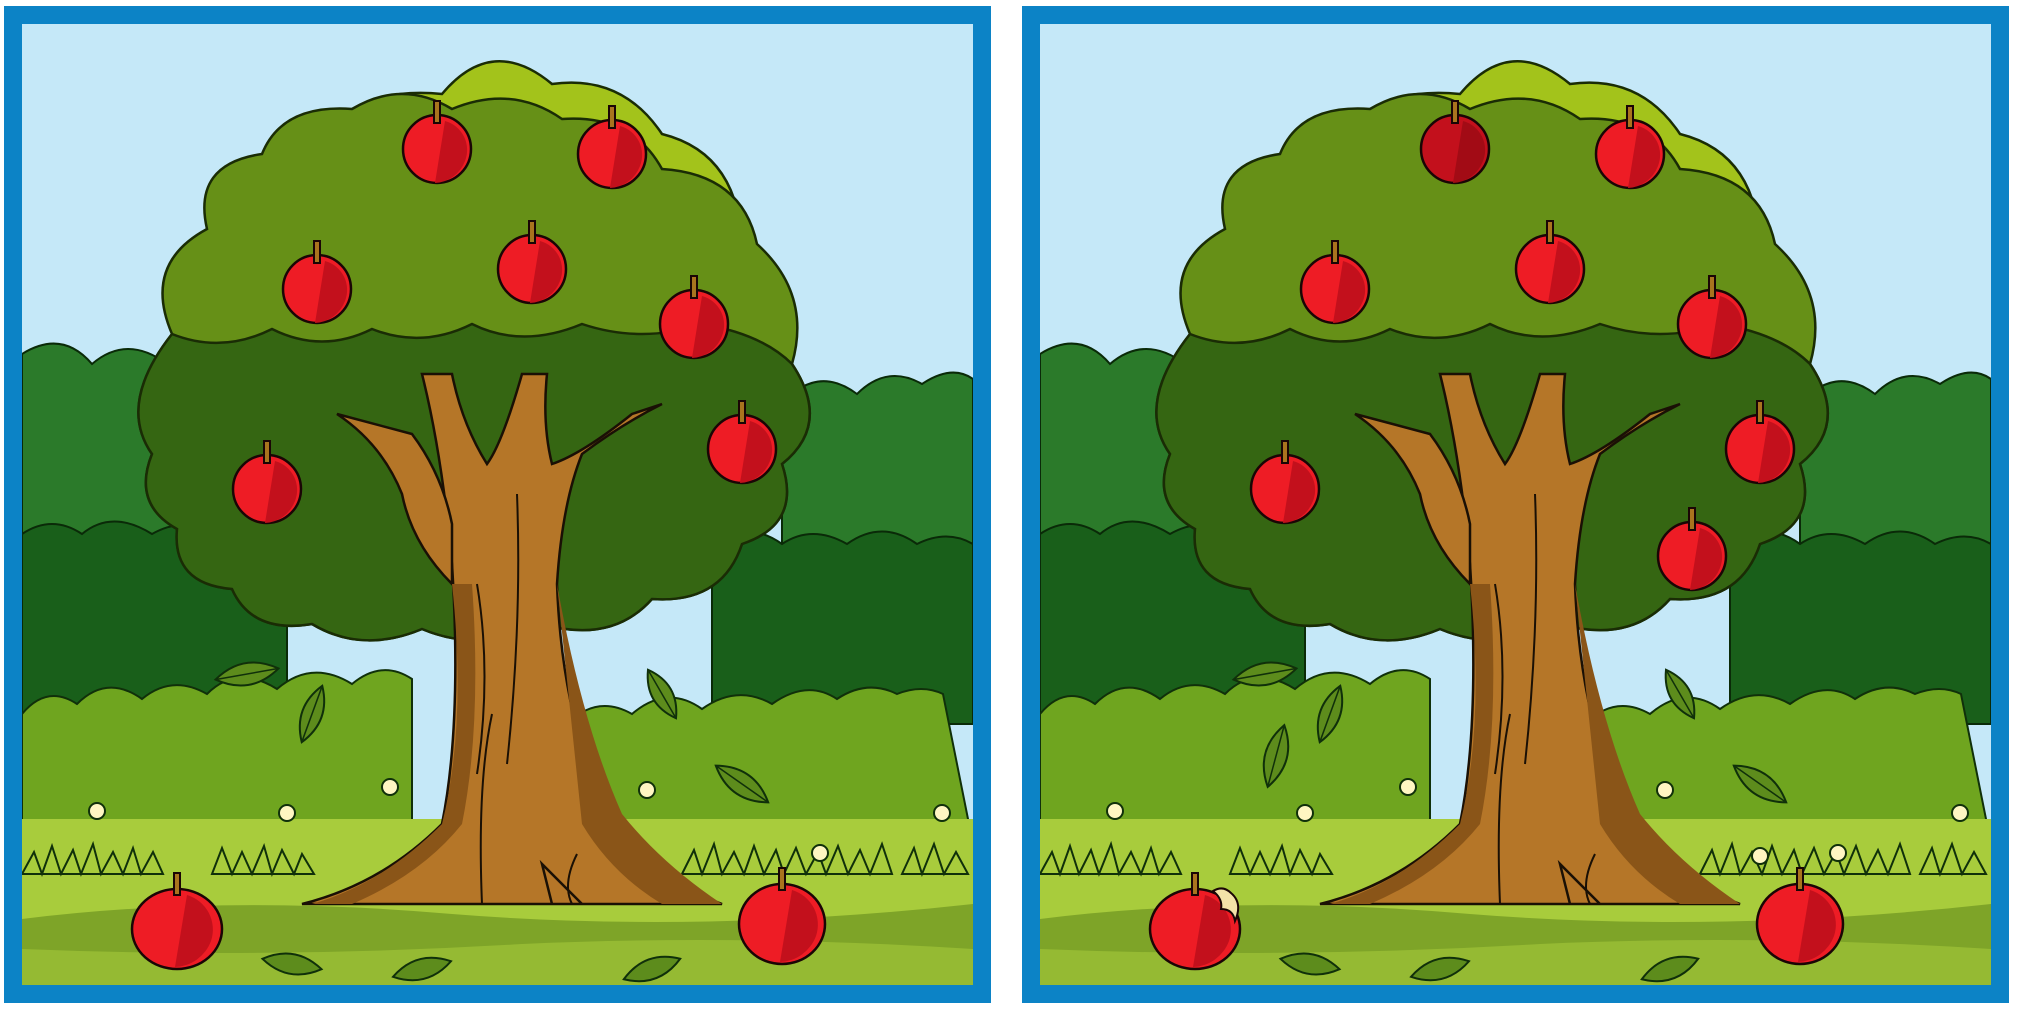 The image size is (2022, 1010). What do you see at coordinates (1195, 921) in the screenshot?
I see `bitten-apple-icon` at bounding box center [1195, 921].